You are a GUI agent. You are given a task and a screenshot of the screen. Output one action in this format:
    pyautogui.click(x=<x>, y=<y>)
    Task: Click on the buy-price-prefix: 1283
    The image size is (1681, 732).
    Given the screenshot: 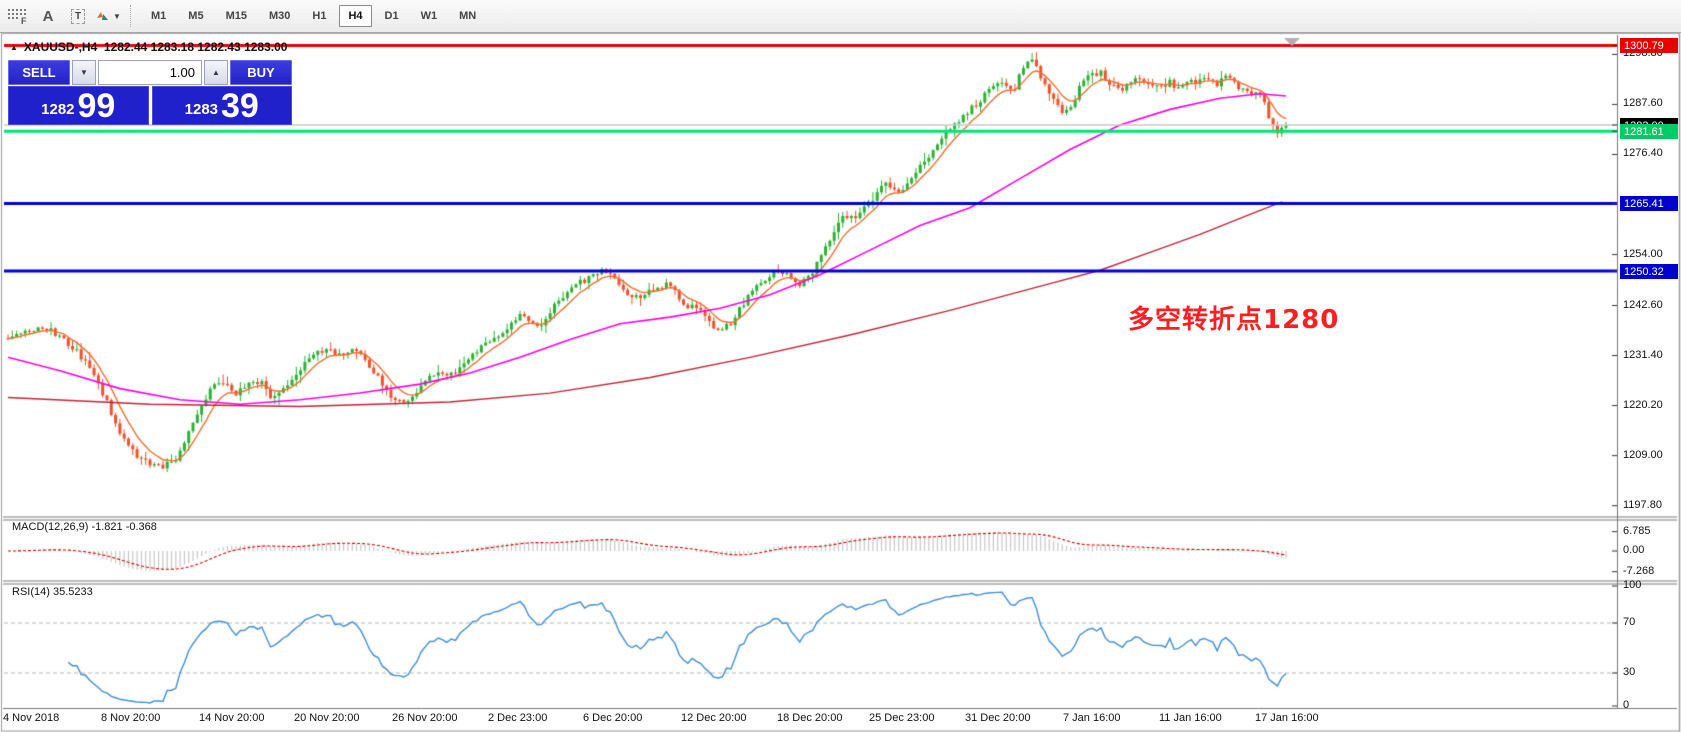 What is the action you would take?
    pyautogui.click(x=201, y=109)
    